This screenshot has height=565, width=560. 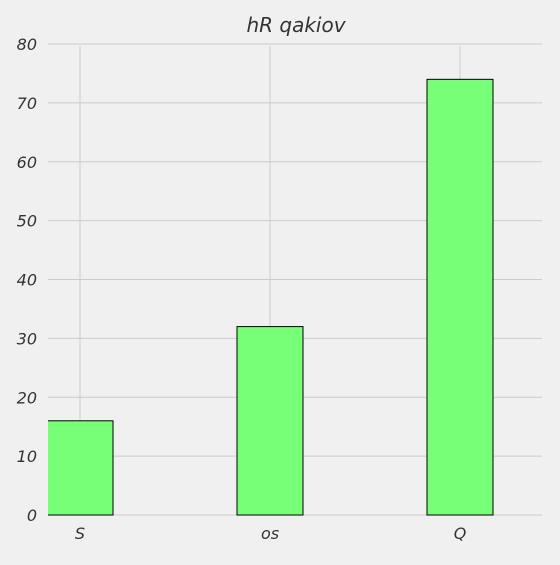 What do you see at coordinates (27, 338) in the screenshot?
I see `y-tick-label: 30` at bounding box center [27, 338].